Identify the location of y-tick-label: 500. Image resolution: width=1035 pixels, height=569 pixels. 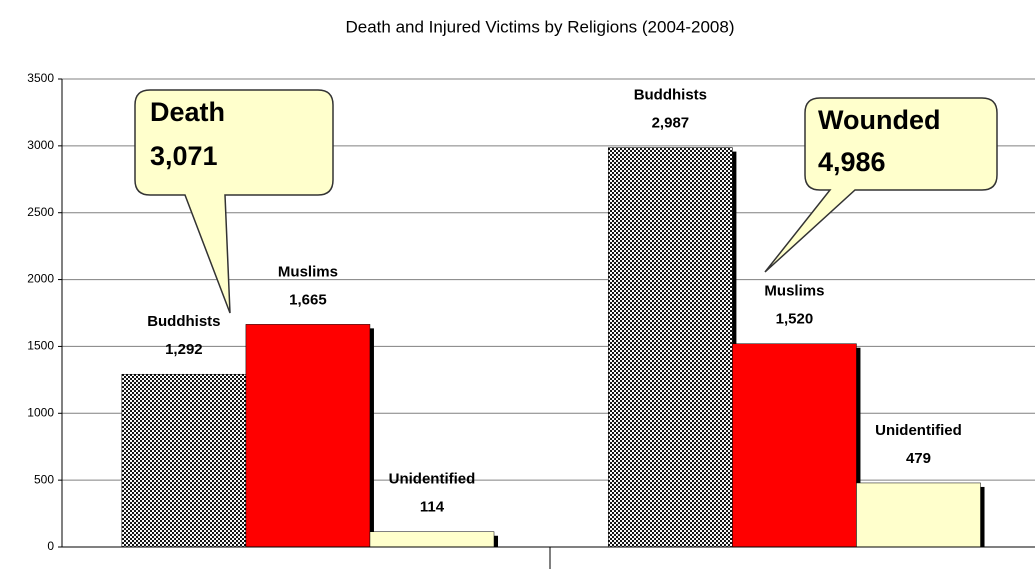
(44, 479).